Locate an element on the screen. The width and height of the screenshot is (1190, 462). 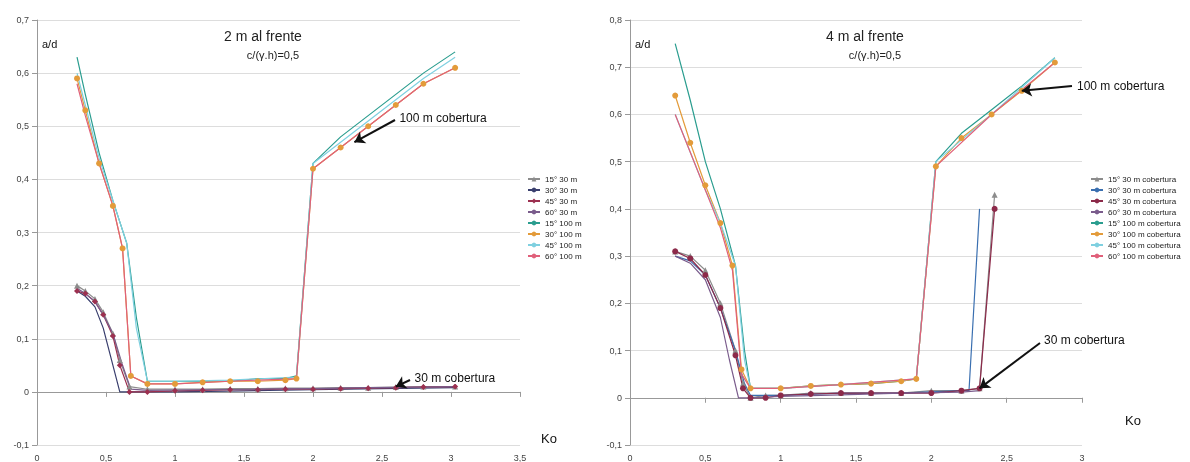
legend-label: 30° 30 m cobertura is located at coordinates (1142, 190).